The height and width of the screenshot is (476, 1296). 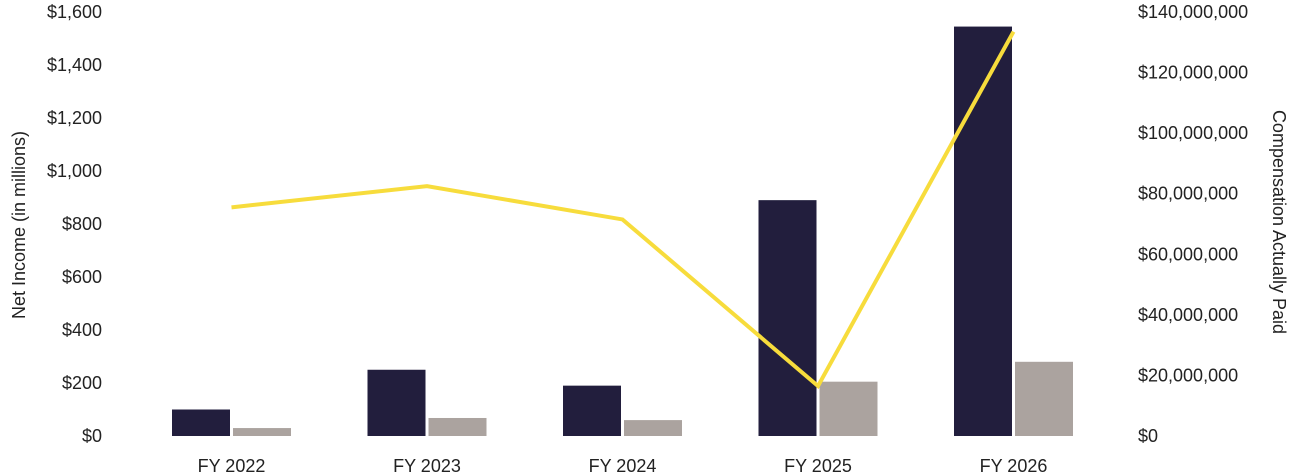 What do you see at coordinates (1148, 436) in the screenshot?
I see `right-tick-label: $0` at bounding box center [1148, 436].